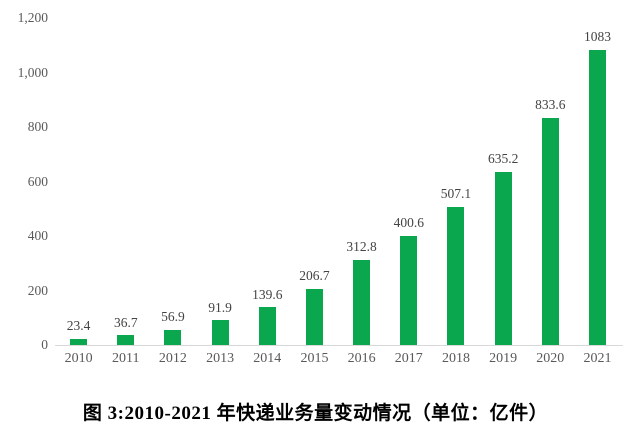 This screenshot has width=631, height=441. What do you see at coordinates (37, 126) in the screenshot?
I see `y-tick-label: 800` at bounding box center [37, 126].